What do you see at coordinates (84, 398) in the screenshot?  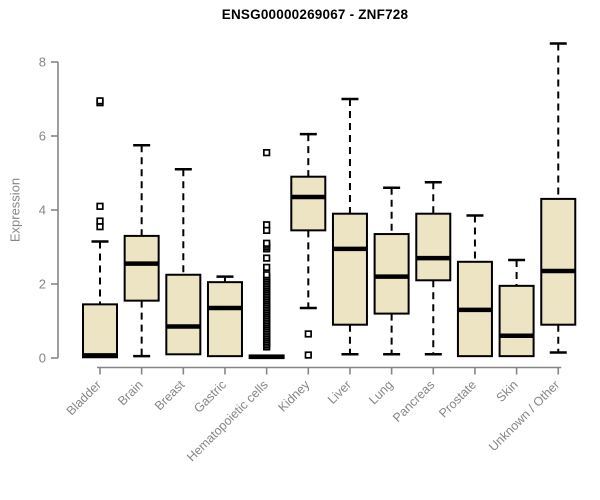 I see `x-tick-label-bladder: Bladder` at bounding box center [84, 398].